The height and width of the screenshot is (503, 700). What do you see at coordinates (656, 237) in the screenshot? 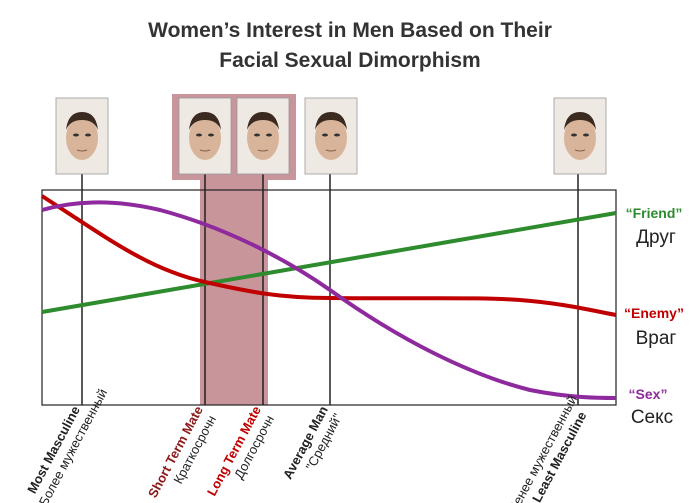
I see `curve-label-ru: Друг` at bounding box center [656, 237].